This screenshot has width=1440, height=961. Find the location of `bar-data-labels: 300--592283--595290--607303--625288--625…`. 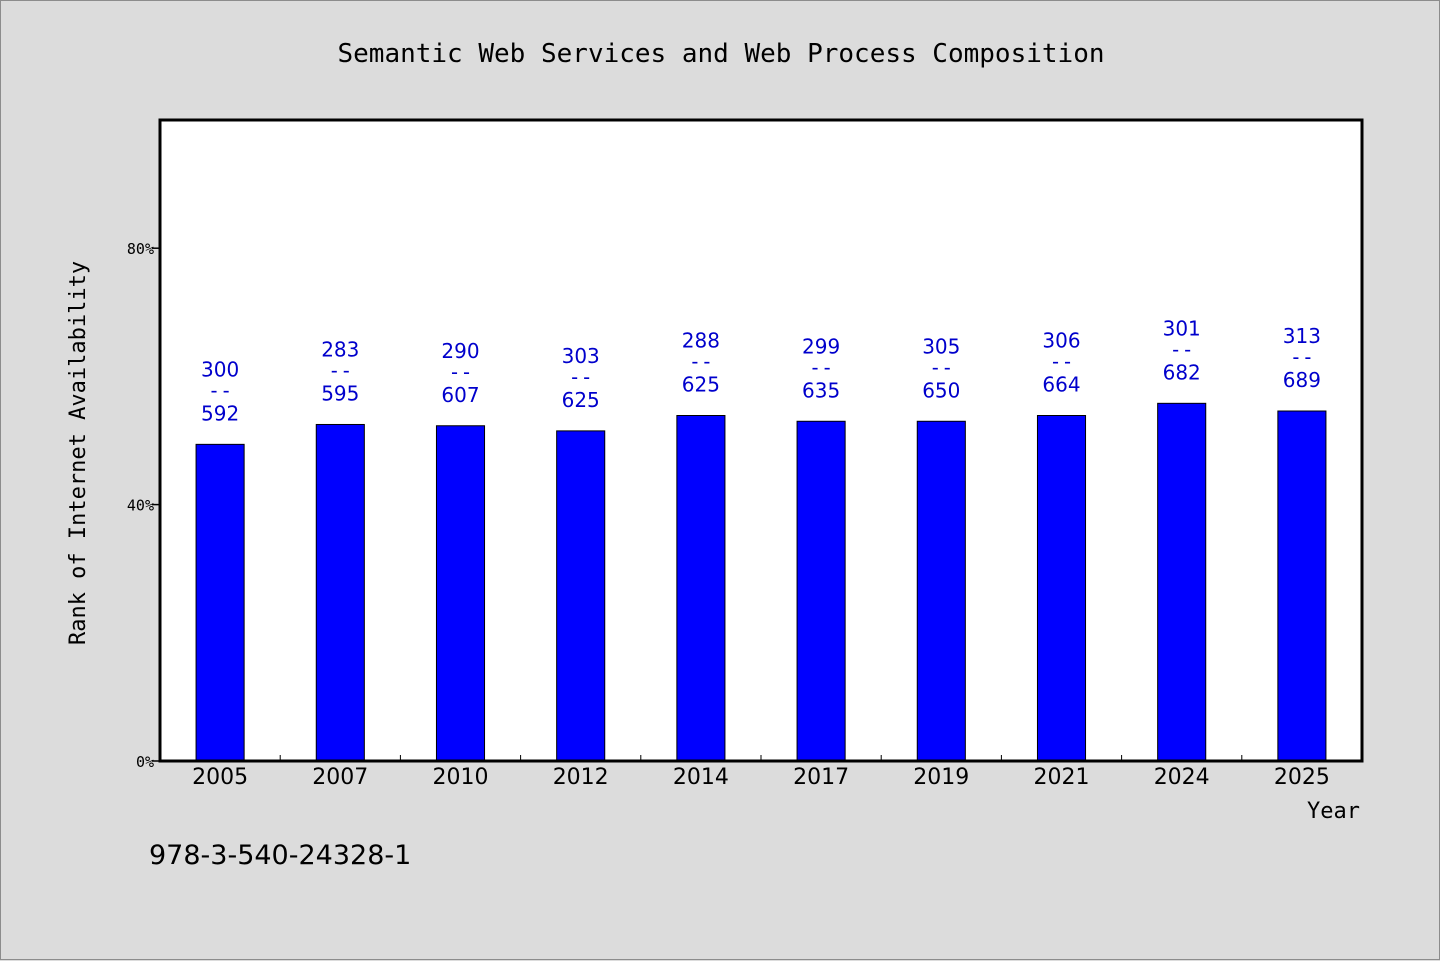

bar-data-labels: 300--592283--595290--607303--625288--625… is located at coordinates (761, 370).